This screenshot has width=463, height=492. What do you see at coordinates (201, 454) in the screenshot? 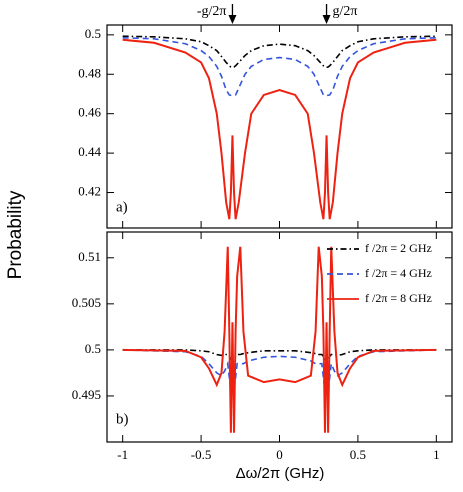
I see `x-tick-label: -0.5` at bounding box center [201, 454].